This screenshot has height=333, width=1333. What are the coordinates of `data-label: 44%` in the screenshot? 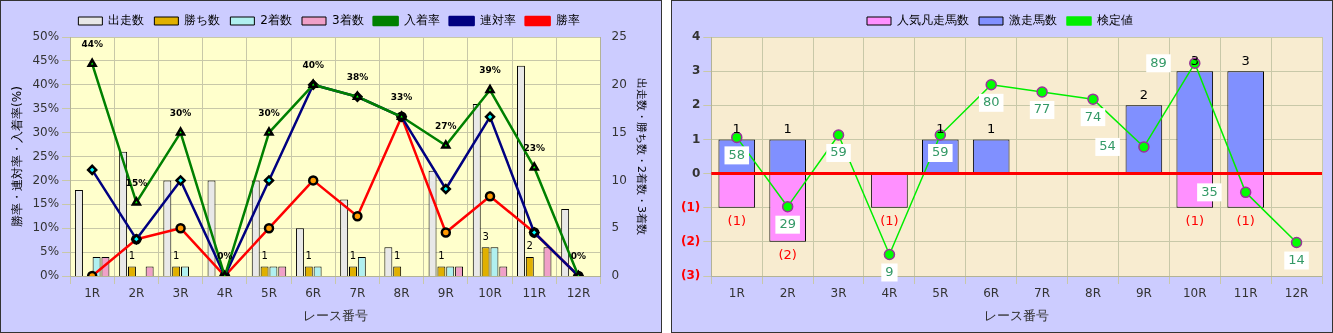 It's located at (92, 44).